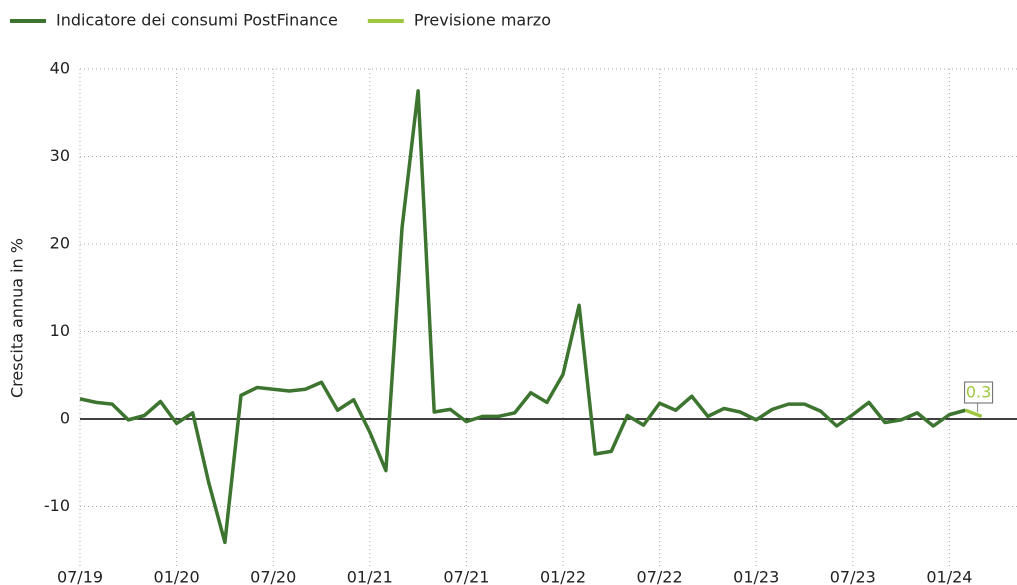  Describe the element at coordinates (65, 418) in the screenshot. I see `y-tick-label: 0` at that location.